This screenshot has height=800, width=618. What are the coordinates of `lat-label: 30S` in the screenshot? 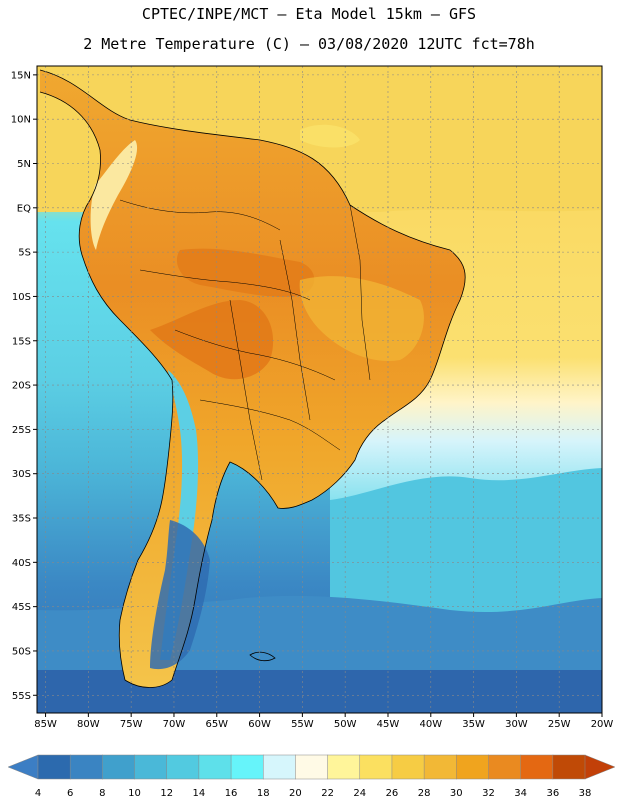 It's located at (21, 474).